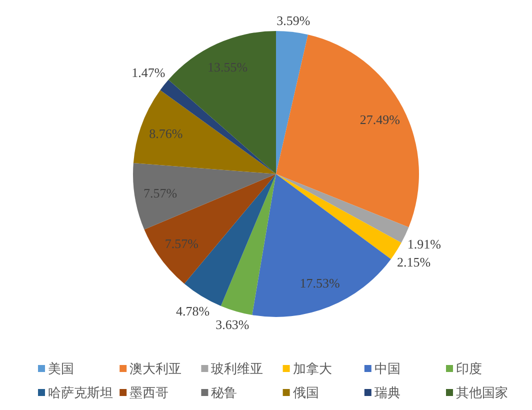 Image resolution: width=532 pixels, height=410 pixels. What do you see at coordinates (193, 310) in the screenshot?
I see `data-label: 4.78%` at bounding box center [193, 310].